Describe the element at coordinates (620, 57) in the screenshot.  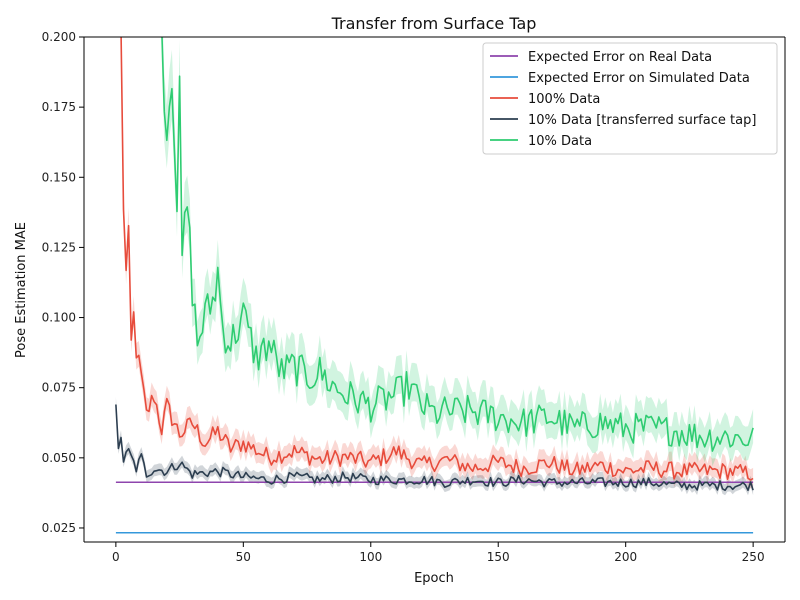
I see `legend-label-expected-error-on-real-data: Expected Error on Real Data` at that location.